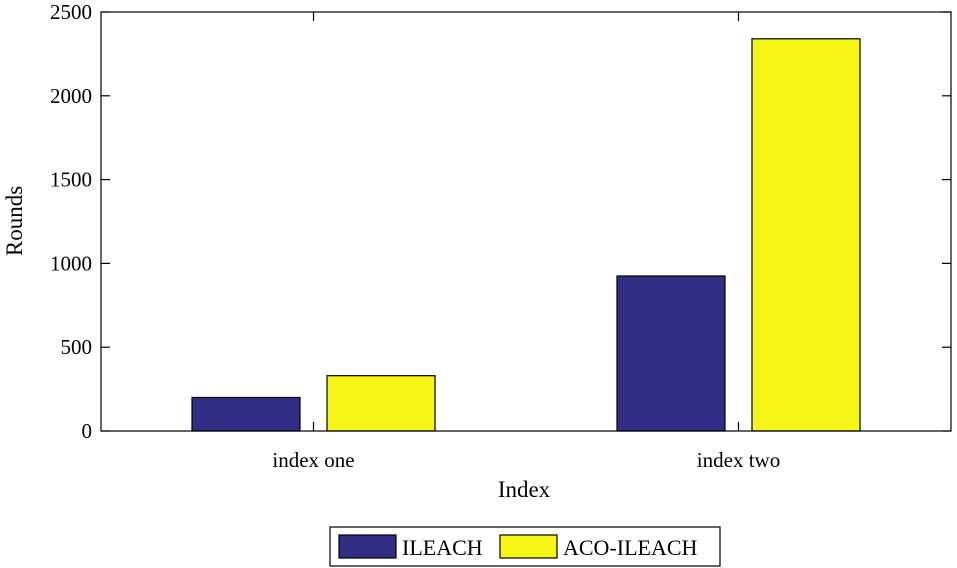  I want to click on bar-ileach-index-two, so click(671, 353).